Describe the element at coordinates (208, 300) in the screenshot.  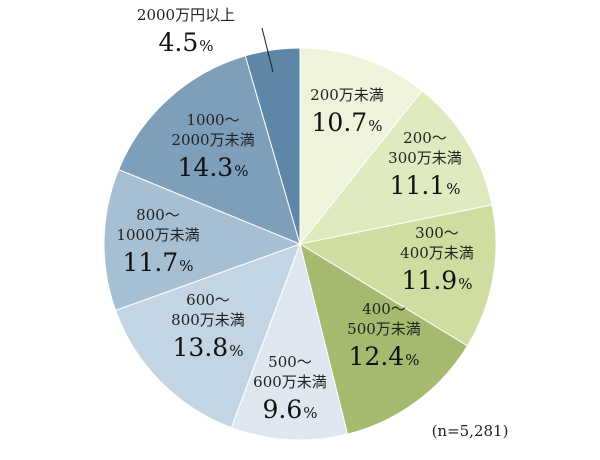
I see `slice-category-label: 600～` at that location.